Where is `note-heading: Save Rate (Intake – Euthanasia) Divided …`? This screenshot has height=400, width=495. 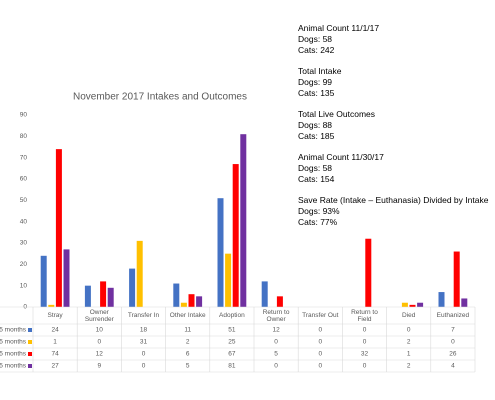
note-heading: Save Rate (Intake – Euthanasia) Divided … is located at coordinates (393, 200).